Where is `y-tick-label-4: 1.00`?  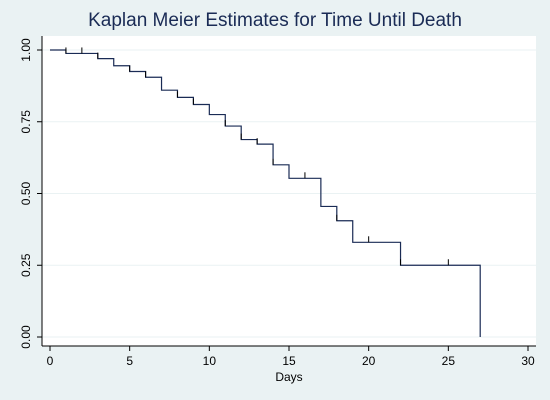
y-tick-label-4: 1.00 is located at coordinates (26, 50).